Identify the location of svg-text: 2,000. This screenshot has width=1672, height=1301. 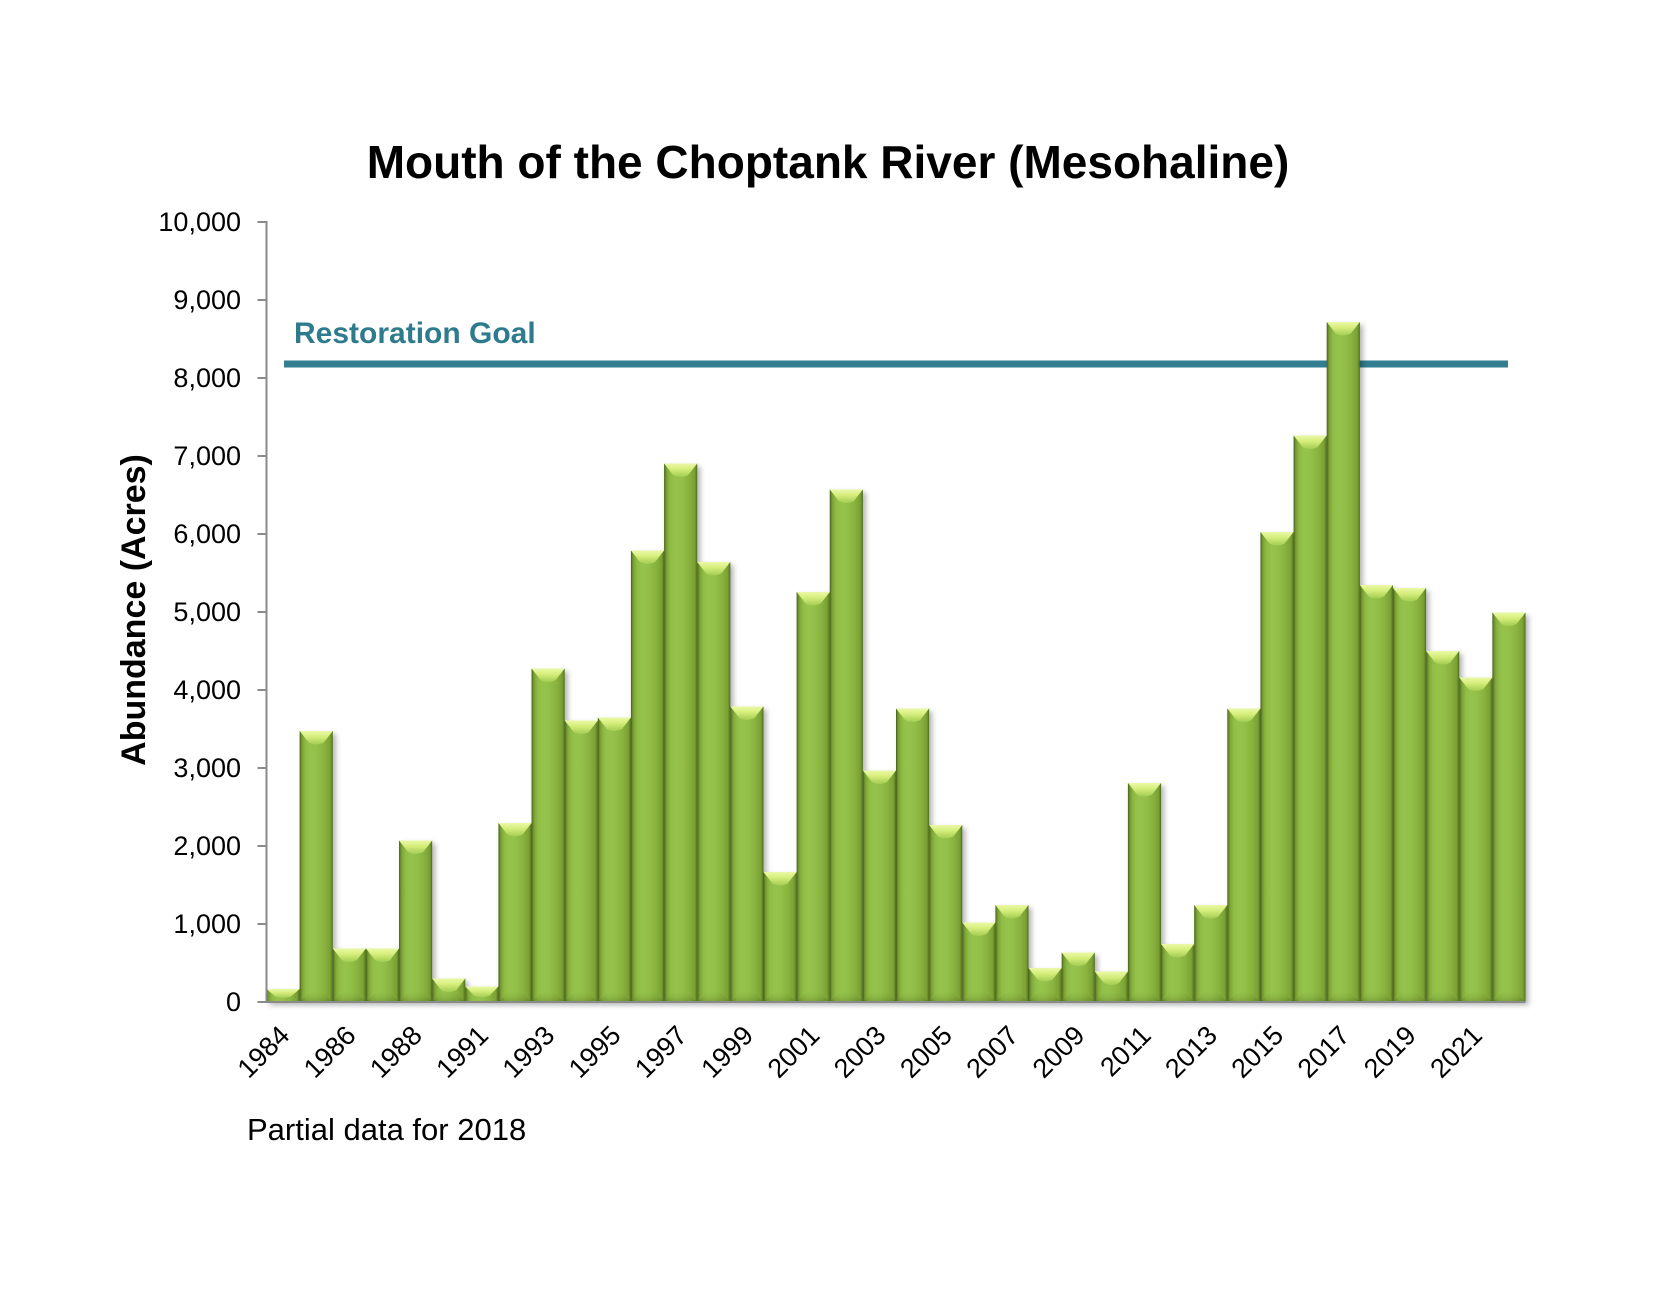
(207, 846).